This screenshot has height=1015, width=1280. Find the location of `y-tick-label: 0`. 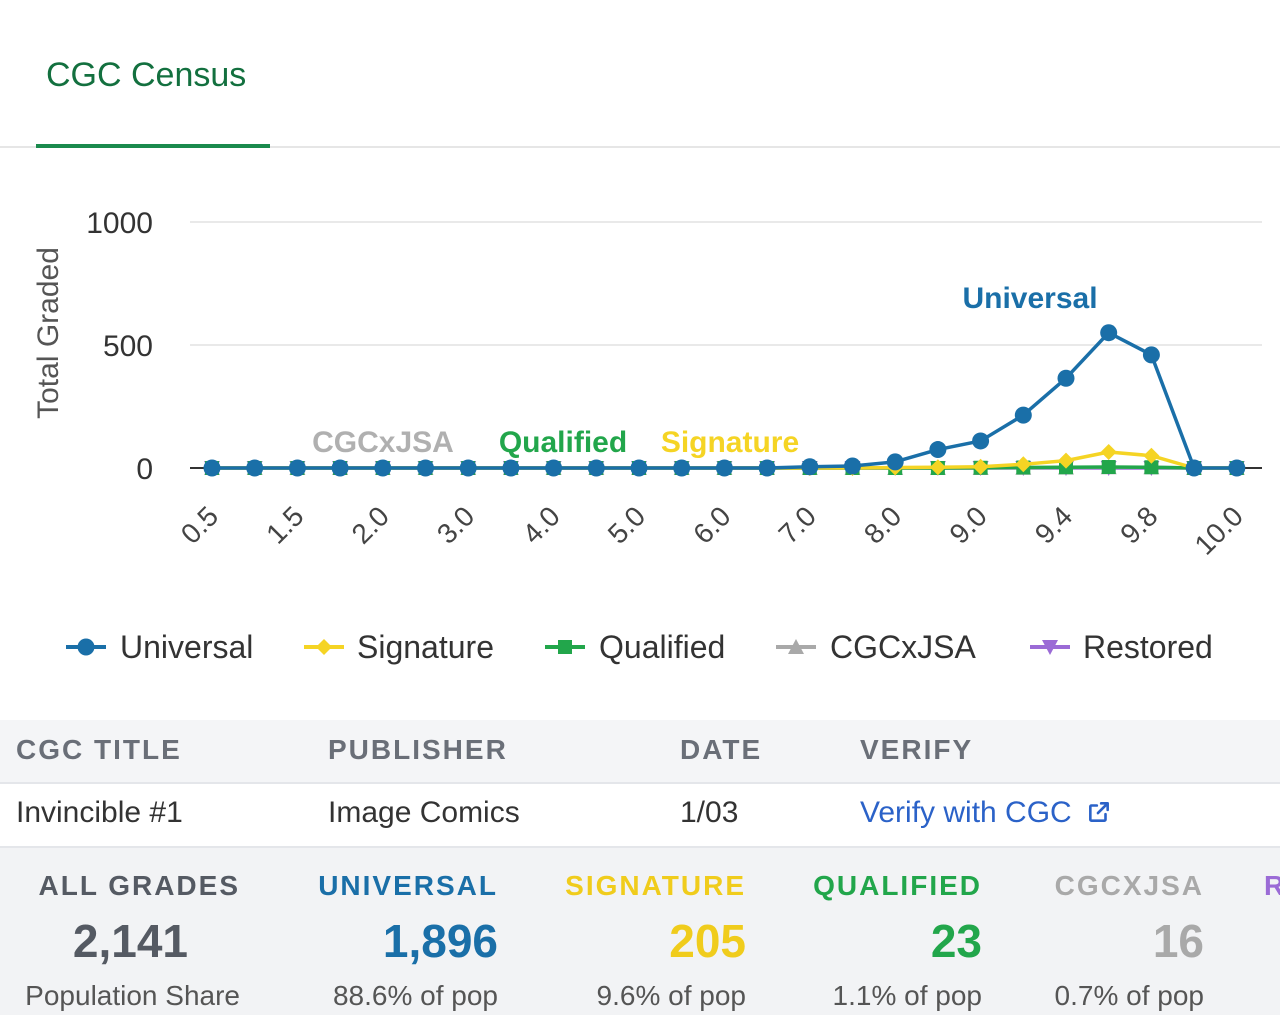

y-tick-label: 0 is located at coordinates (144, 469).